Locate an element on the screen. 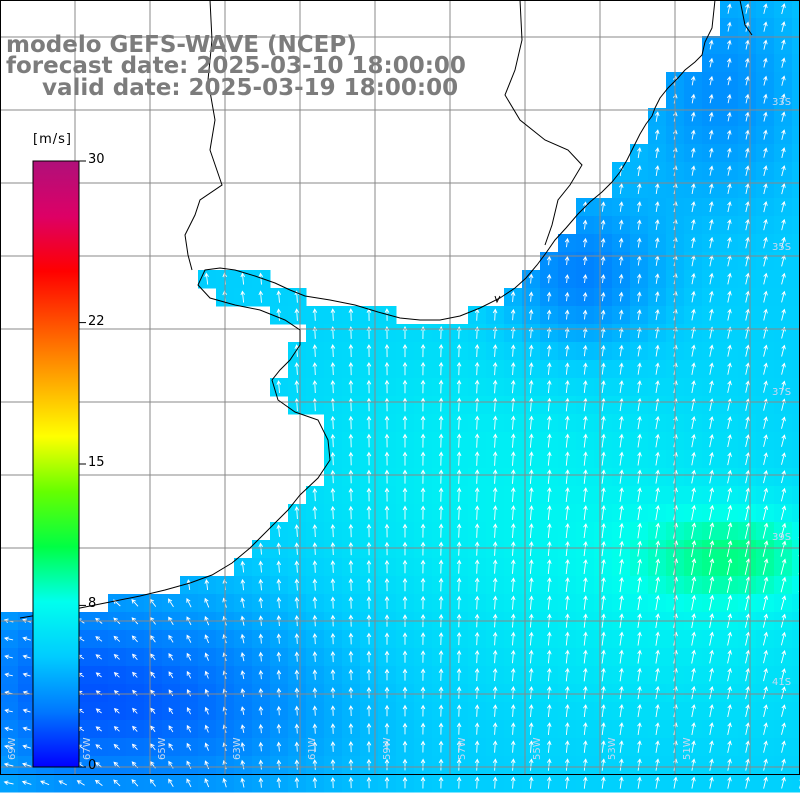 This screenshot has height=800, width=800. longitude-label: 65W is located at coordinates (162, 748).